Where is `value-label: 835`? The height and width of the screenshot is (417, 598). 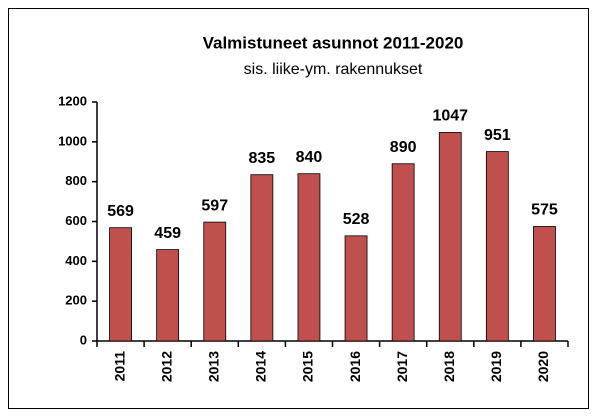
value-label: 835 is located at coordinates (261, 158).